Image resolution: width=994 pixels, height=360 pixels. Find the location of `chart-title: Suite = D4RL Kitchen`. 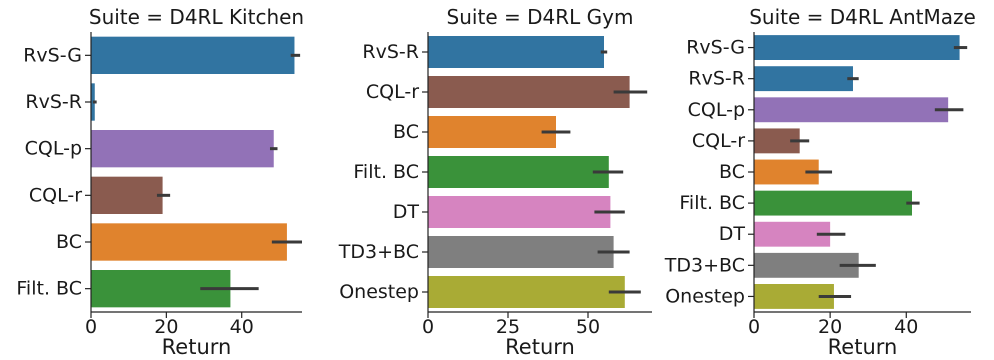

chart-title: Suite = D4RL Kitchen is located at coordinates (196, 17).